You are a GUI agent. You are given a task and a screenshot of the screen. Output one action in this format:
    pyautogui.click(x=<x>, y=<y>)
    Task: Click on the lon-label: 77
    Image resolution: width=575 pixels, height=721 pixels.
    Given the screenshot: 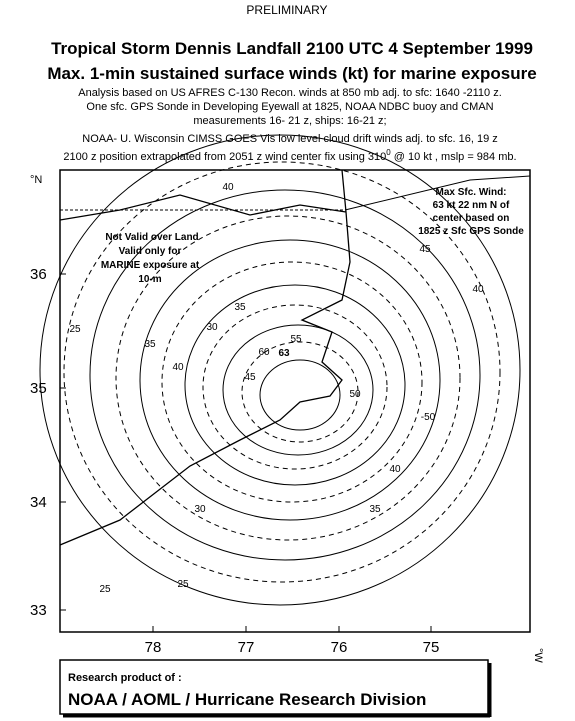 What is the action you would take?
    pyautogui.click(x=246, y=647)
    